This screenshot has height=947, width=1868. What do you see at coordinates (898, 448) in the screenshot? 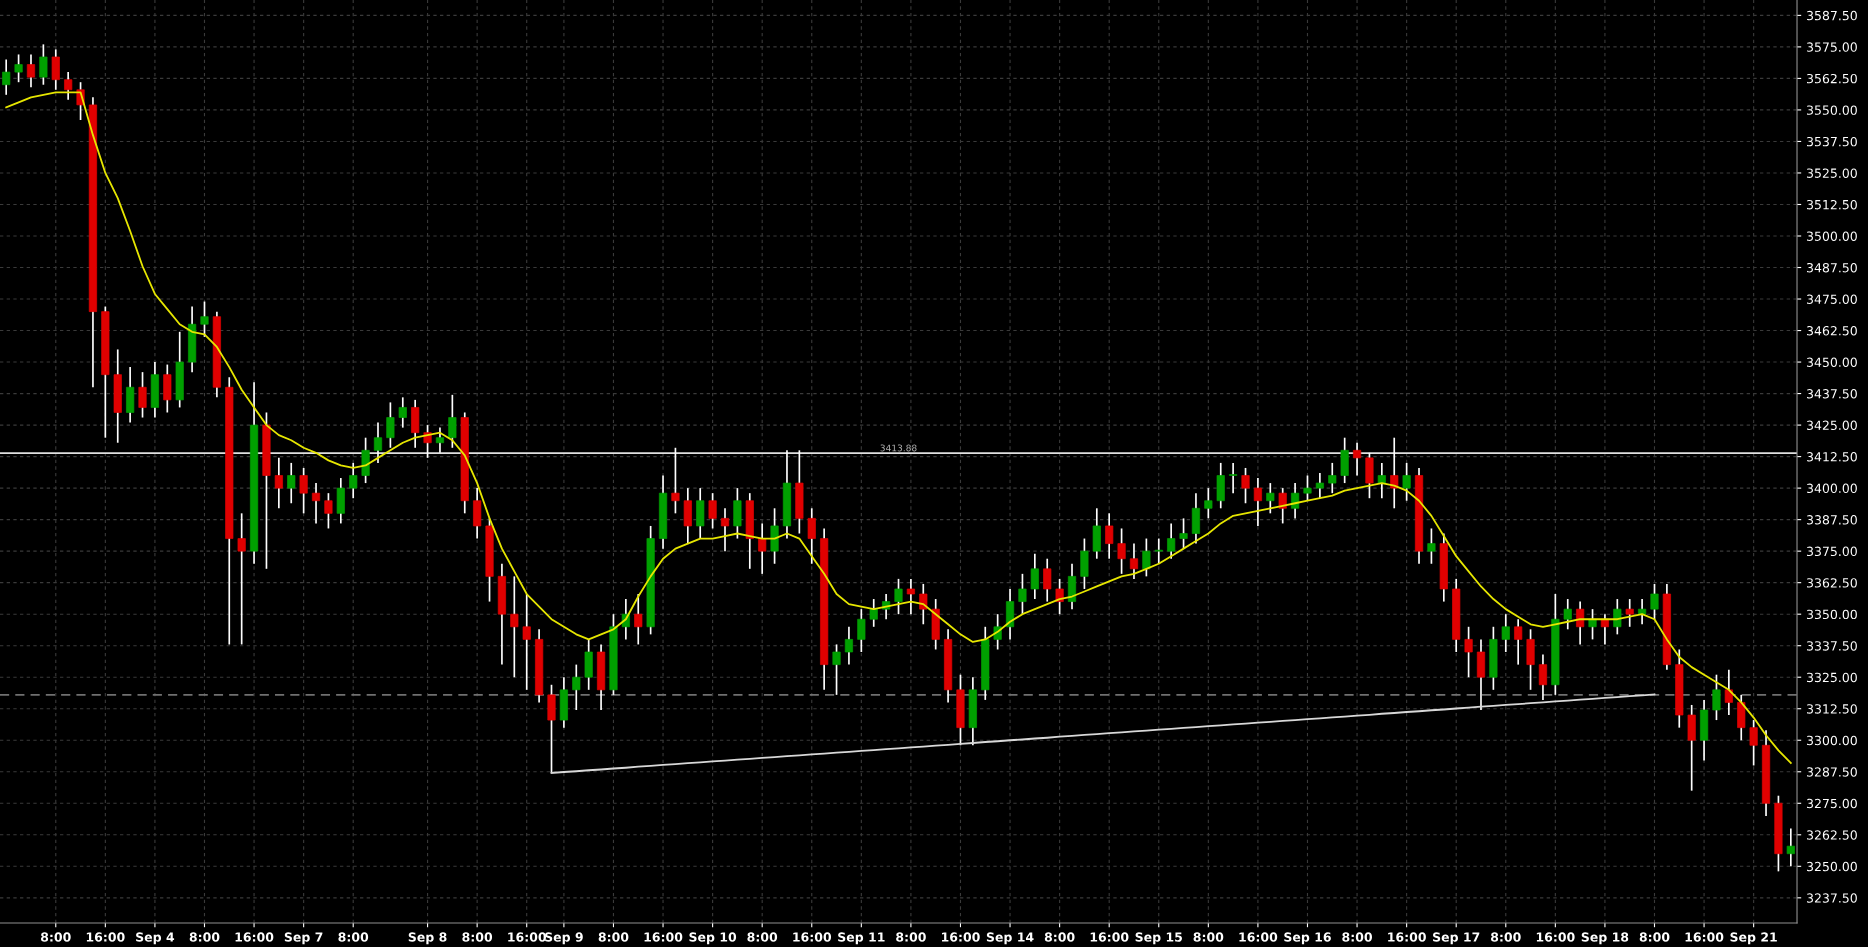
I see `ref-line-label: 3413.88` at bounding box center [898, 448].